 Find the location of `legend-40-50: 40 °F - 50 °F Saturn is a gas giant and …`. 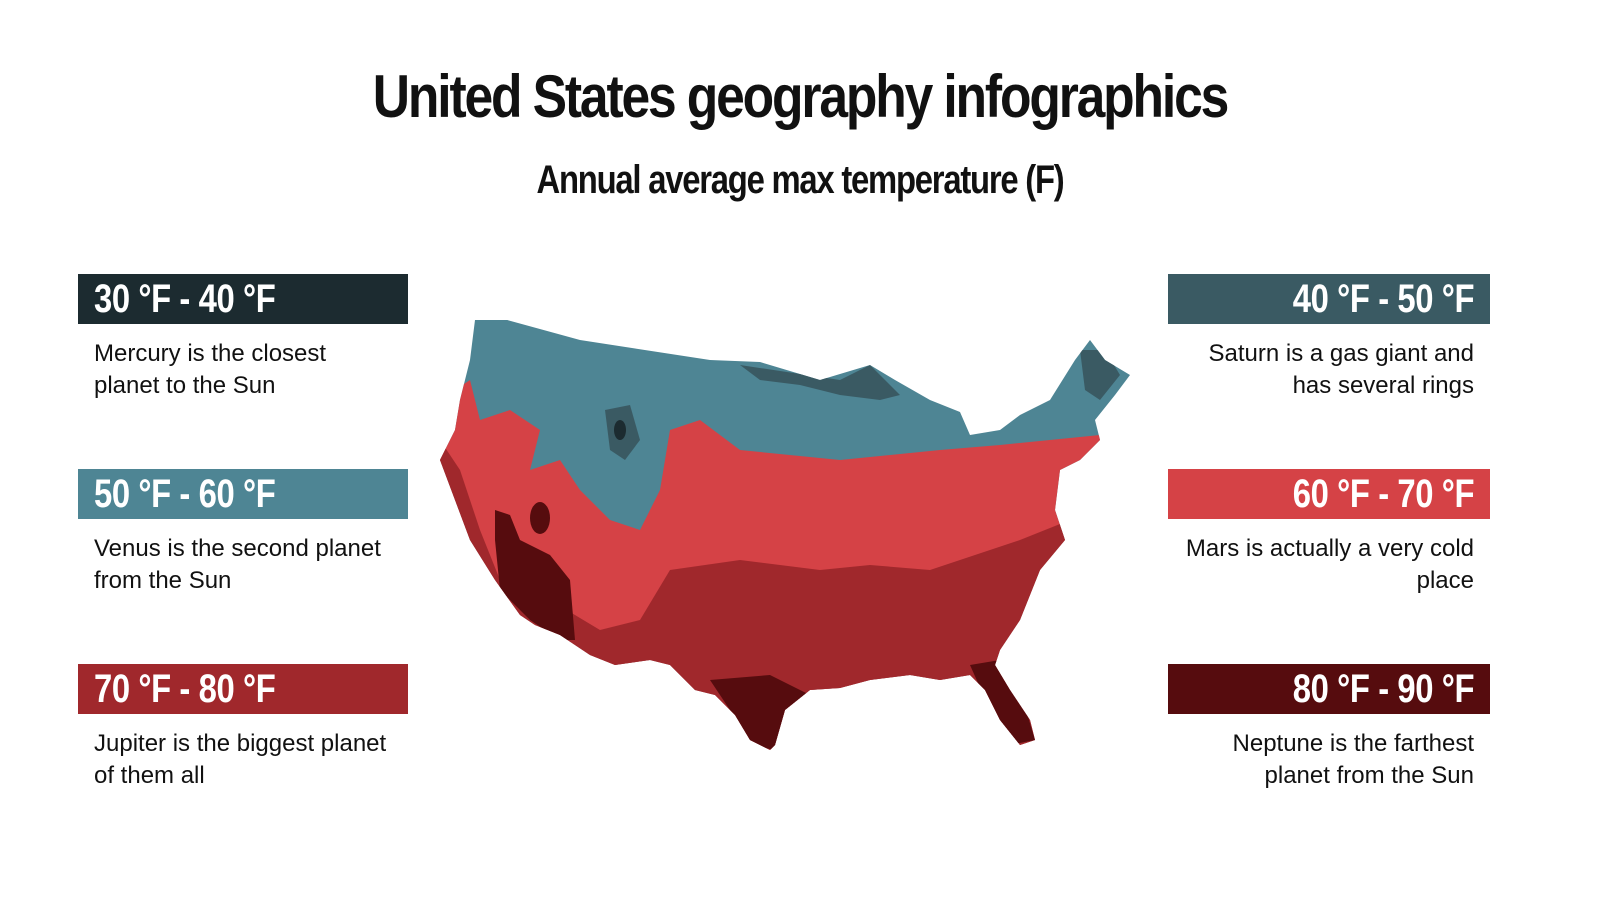

legend-40-50: 40 °F - 50 °F Saturn is a gas giant and … is located at coordinates (1329, 338).